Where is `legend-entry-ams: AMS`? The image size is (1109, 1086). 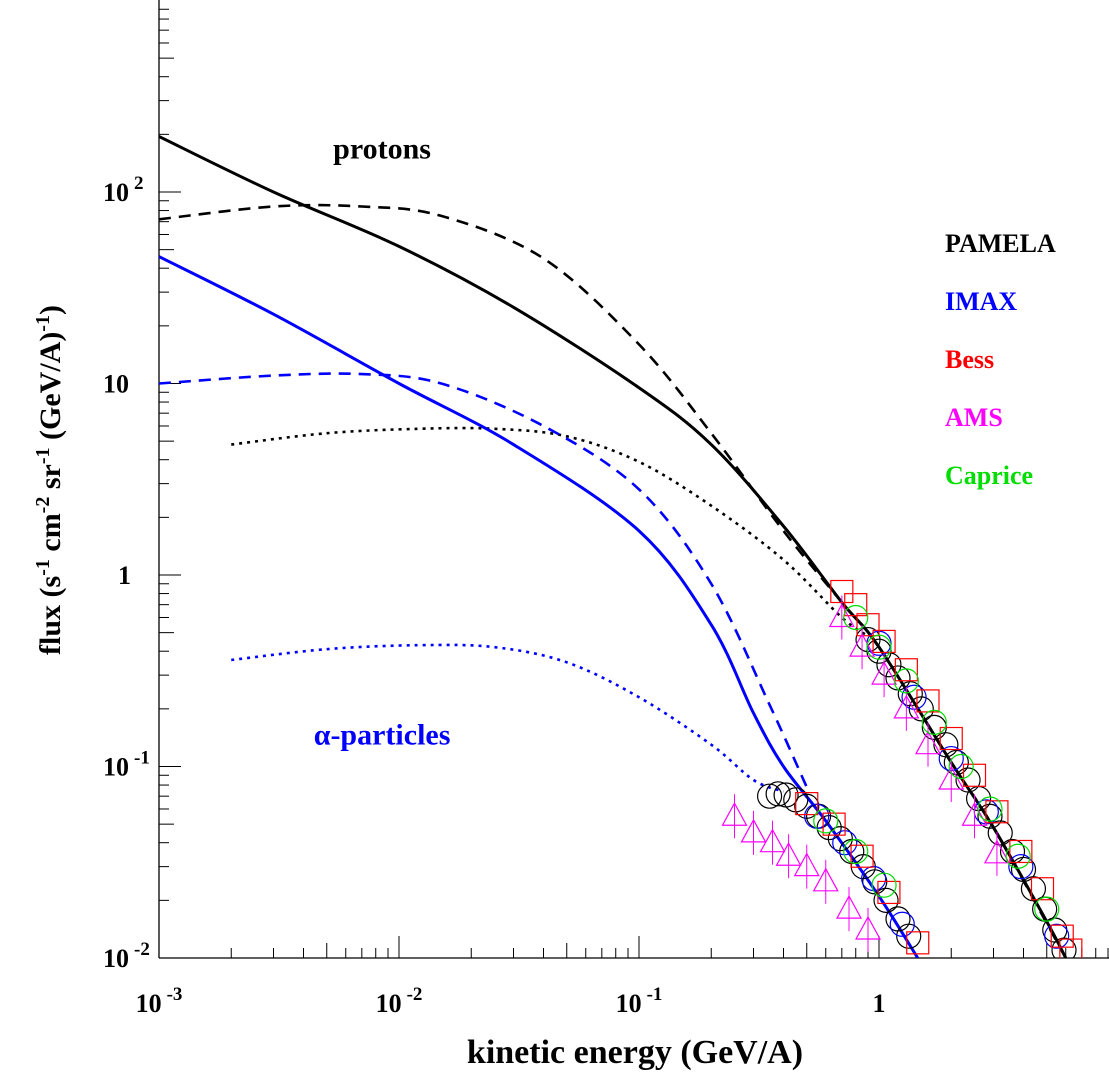 legend-entry-ams: AMS is located at coordinates (974, 417).